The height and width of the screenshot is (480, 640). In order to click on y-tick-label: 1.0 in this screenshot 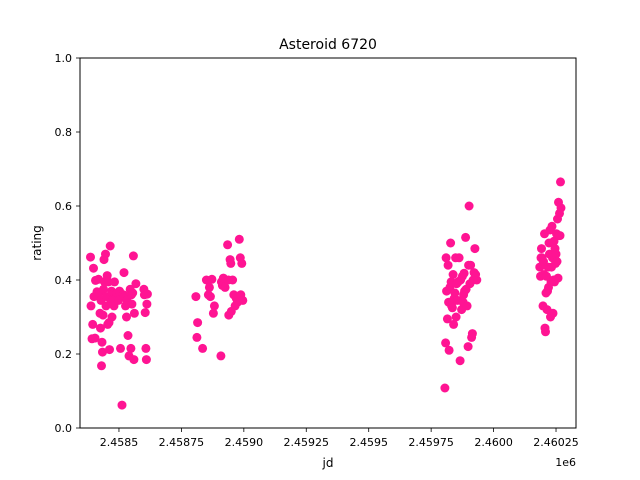, I will do `click(64, 58)`.